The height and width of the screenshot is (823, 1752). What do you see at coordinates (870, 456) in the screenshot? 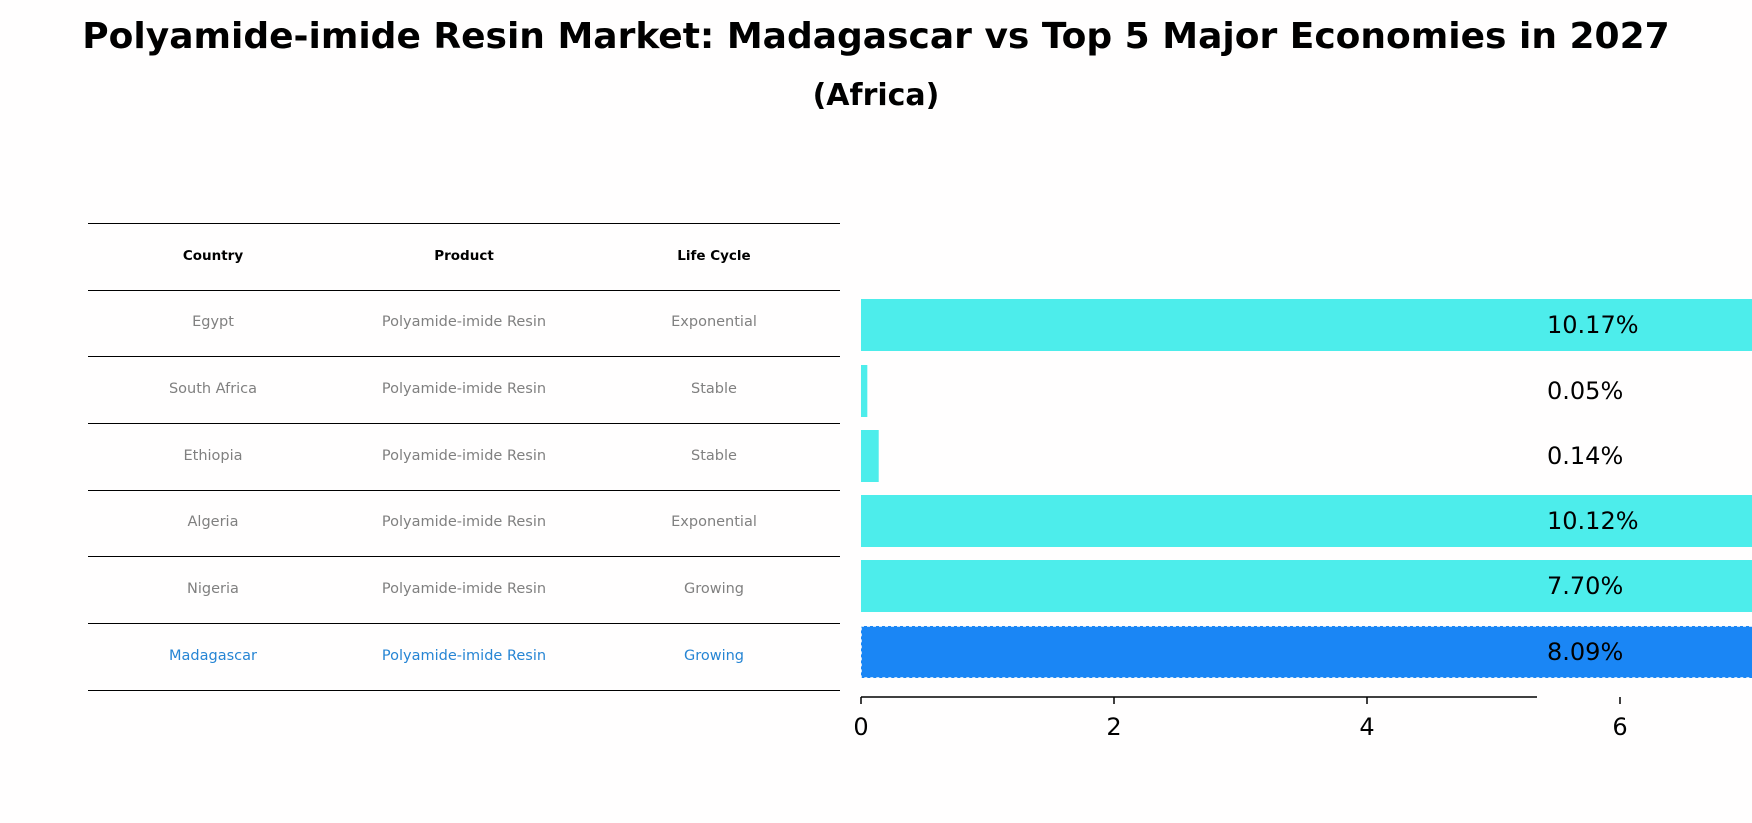
I see `bar-ethiopia` at bounding box center [870, 456].